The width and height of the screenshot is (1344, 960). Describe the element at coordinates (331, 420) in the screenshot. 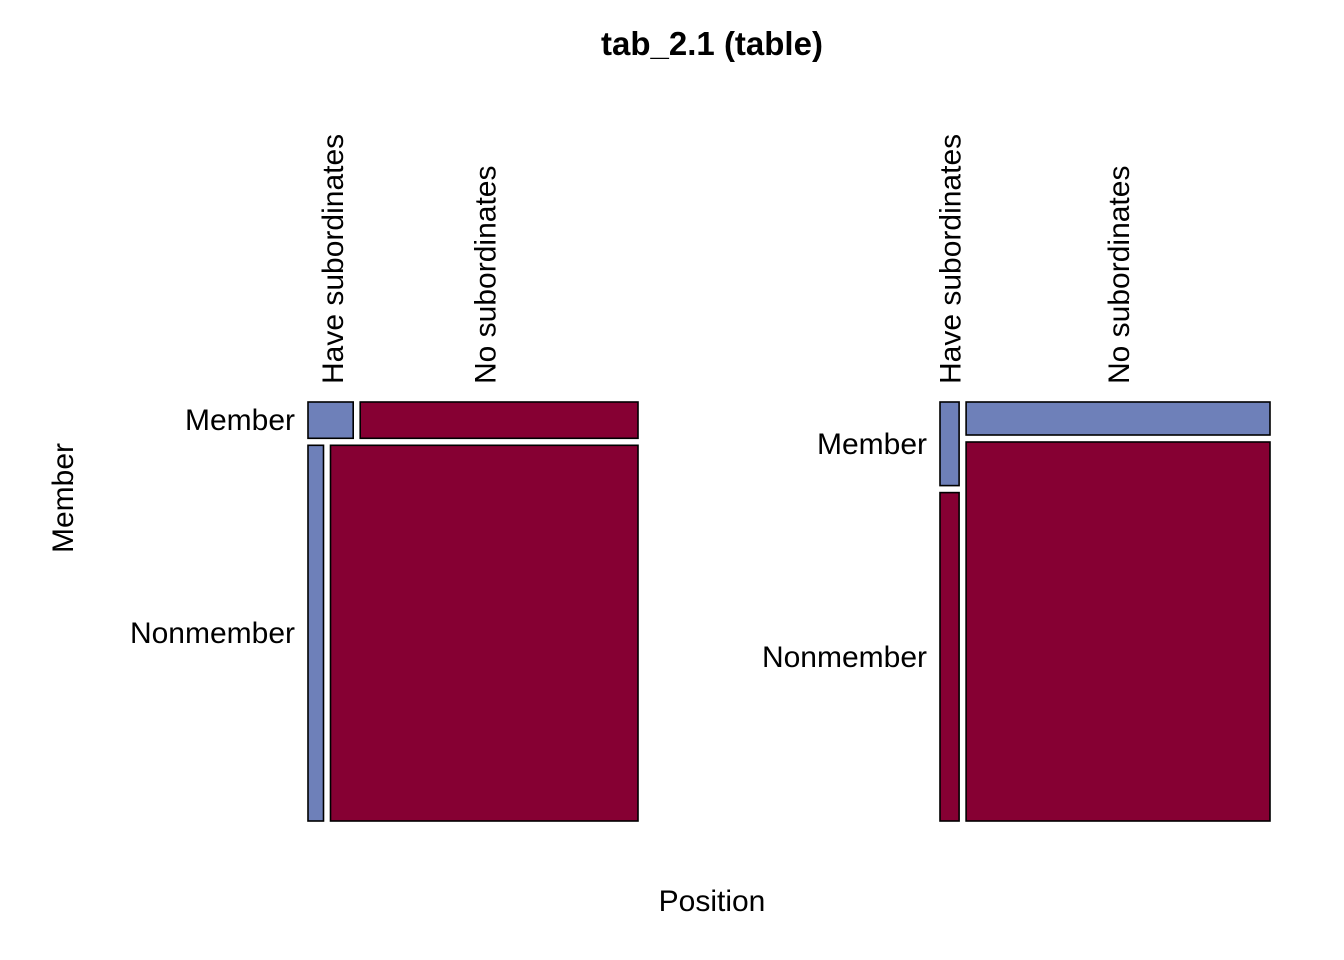

I see `tile-panel1-member-have-subordinates` at that location.